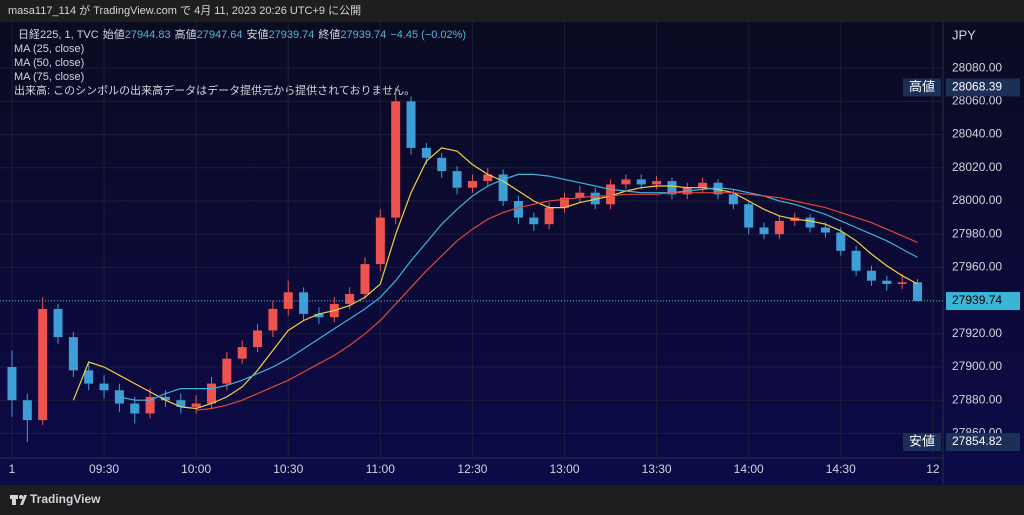  What do you see at coordinates (964, 34) in the screenshot?
I see `currency: JPY` at bounding box center [964, 34].